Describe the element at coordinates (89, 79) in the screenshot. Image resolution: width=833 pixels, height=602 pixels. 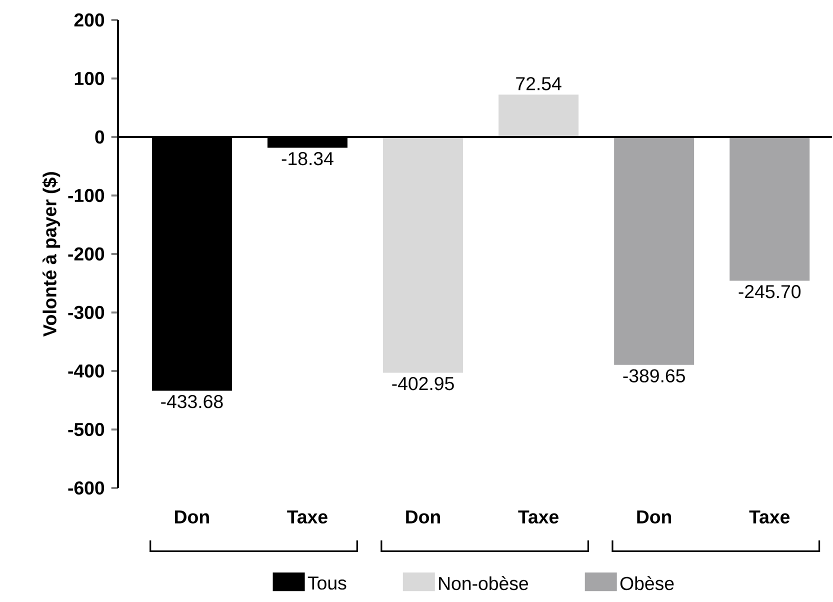
I see `y-tick-label: 100` at that location.